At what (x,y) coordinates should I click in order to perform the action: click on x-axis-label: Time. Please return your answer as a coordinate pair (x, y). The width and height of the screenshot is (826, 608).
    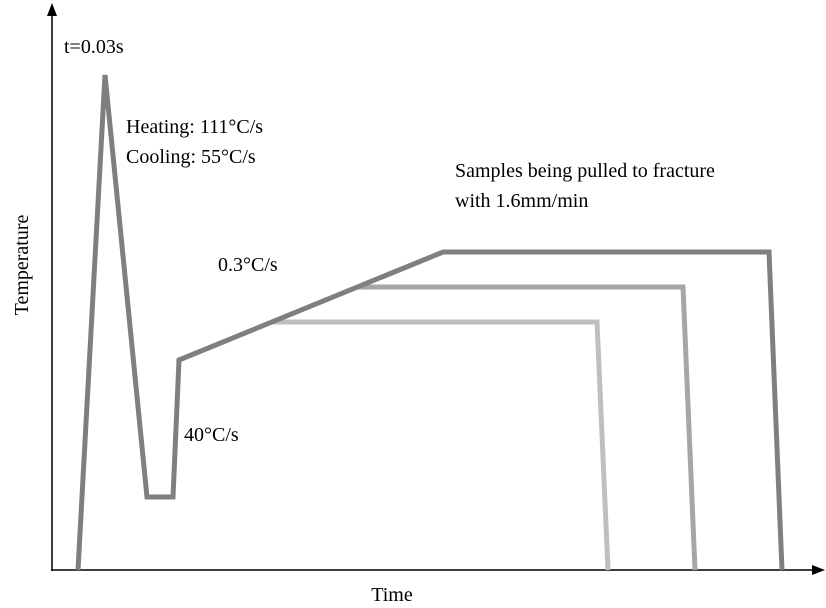
    Looking at the image, I should click on (392, 595).